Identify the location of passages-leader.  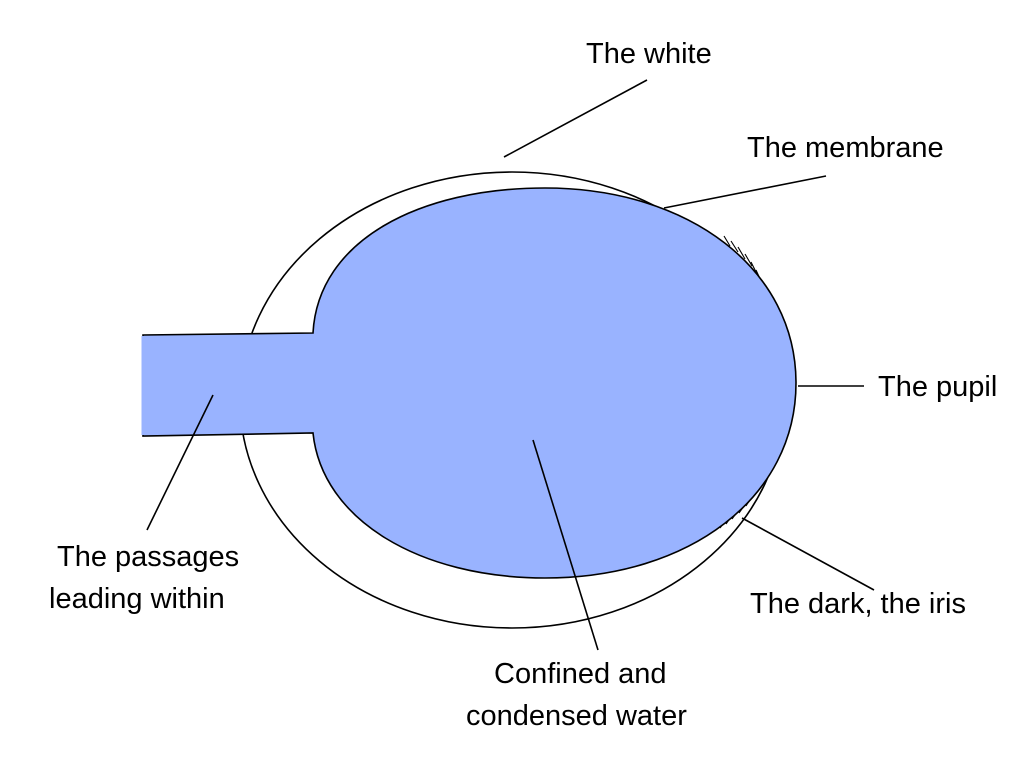
(180, 462).